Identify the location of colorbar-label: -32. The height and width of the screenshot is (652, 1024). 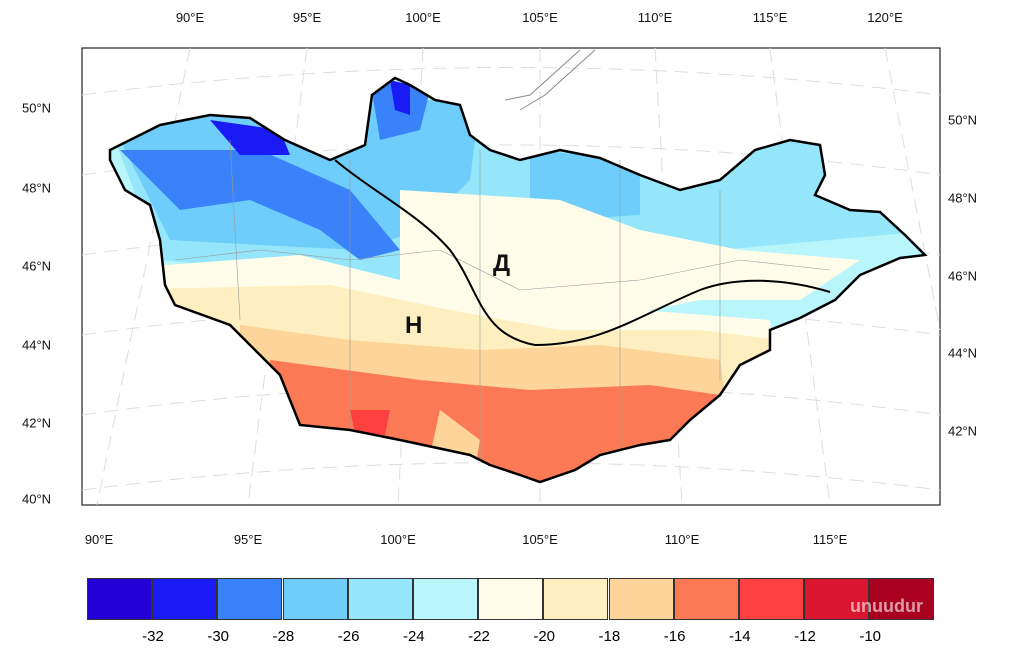
(153, 636).